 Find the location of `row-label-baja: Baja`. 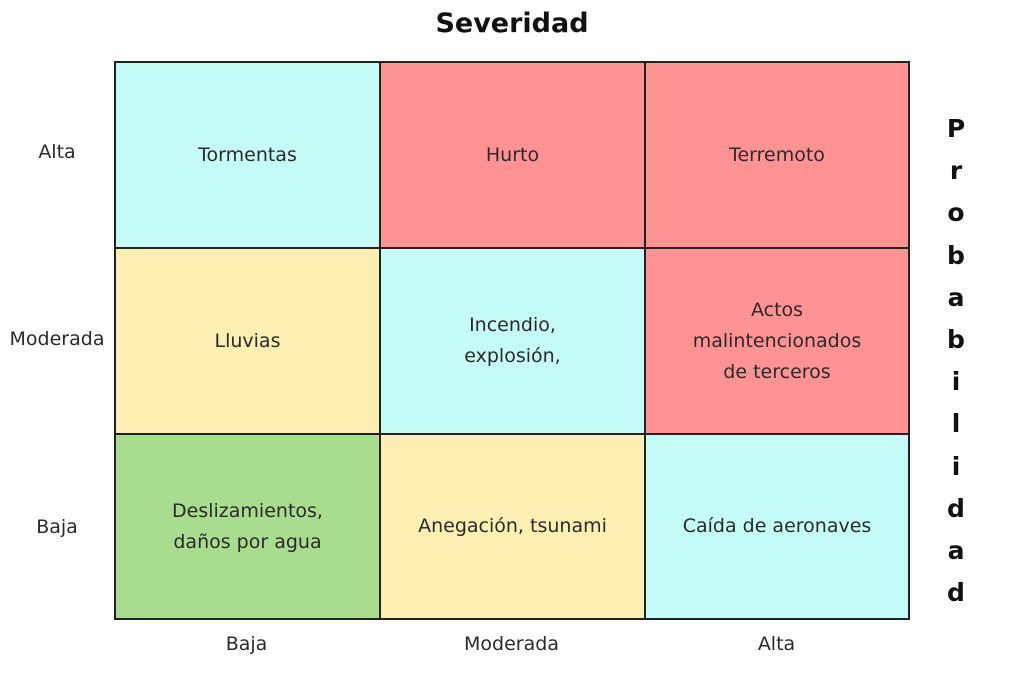

row-label-baja: Baja is located at coordinates (57, 527).